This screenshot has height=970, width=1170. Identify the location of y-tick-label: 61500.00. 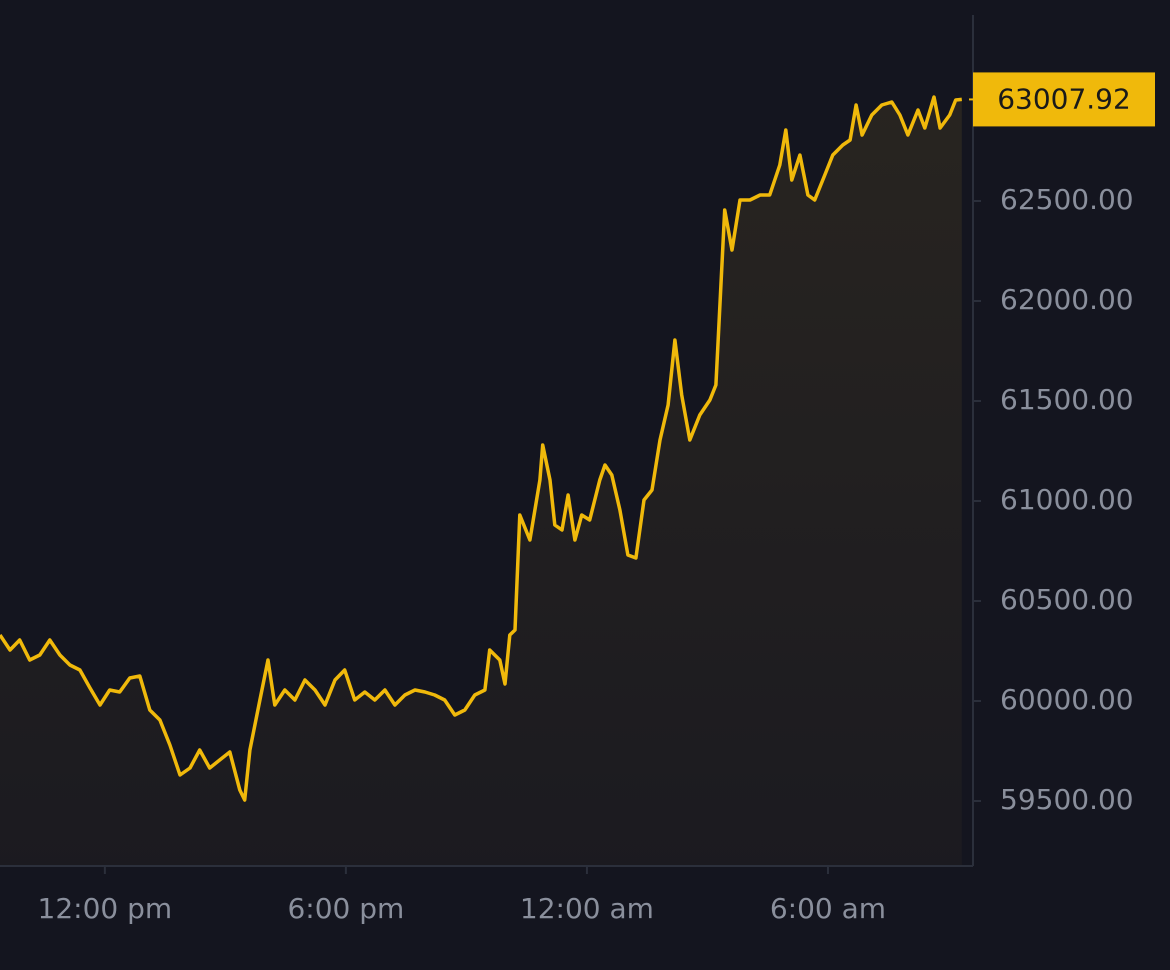
(1067, 399).